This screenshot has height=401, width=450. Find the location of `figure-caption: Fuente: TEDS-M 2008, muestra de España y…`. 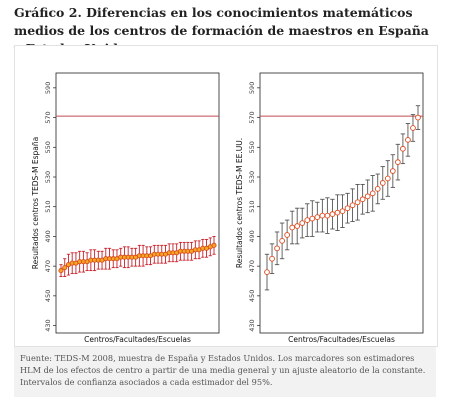

figure-caption: Fuente: TEDS-M 2008, muestra de España y… is located at coordinates (225, 372).